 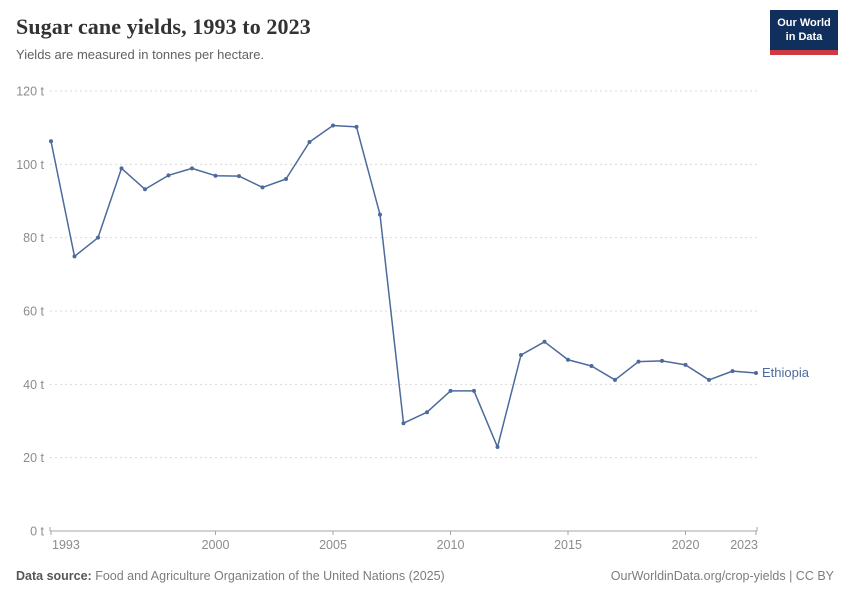 What do you see at coordinates (804, 23) in the screenshot?
I see `owid-logo-line1: Our World` at bounding box center [804, 23].